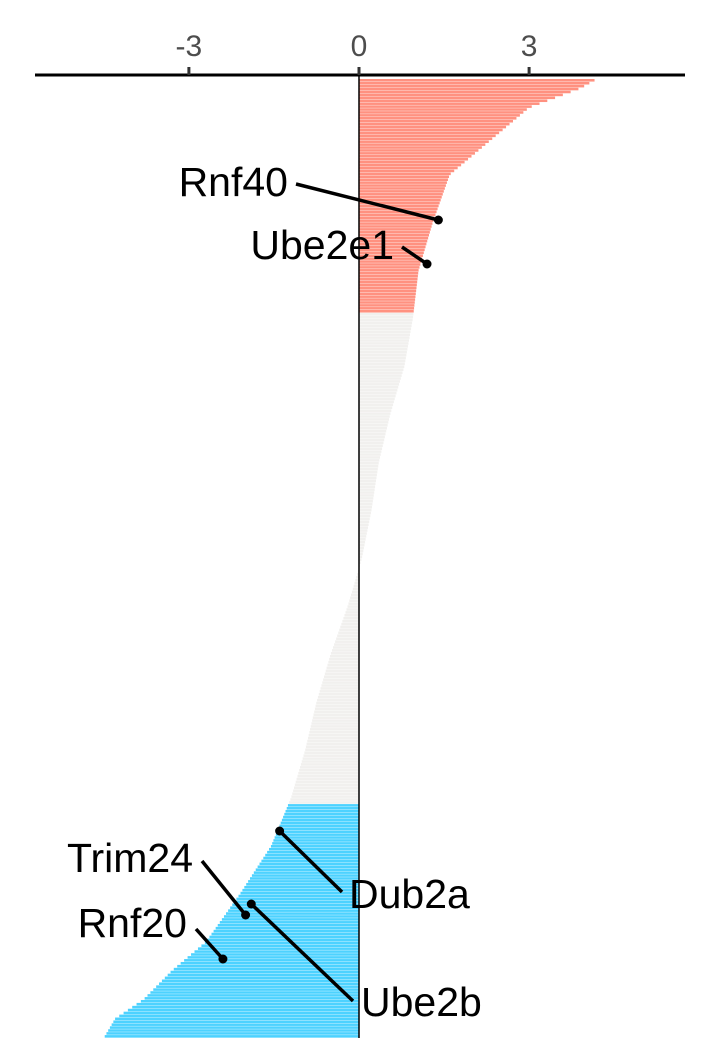 The image size is (708, 1062). Describe the element at coordinates (421, 1002) in the screenshot. I see `gene-label: Ube2b` at that location.